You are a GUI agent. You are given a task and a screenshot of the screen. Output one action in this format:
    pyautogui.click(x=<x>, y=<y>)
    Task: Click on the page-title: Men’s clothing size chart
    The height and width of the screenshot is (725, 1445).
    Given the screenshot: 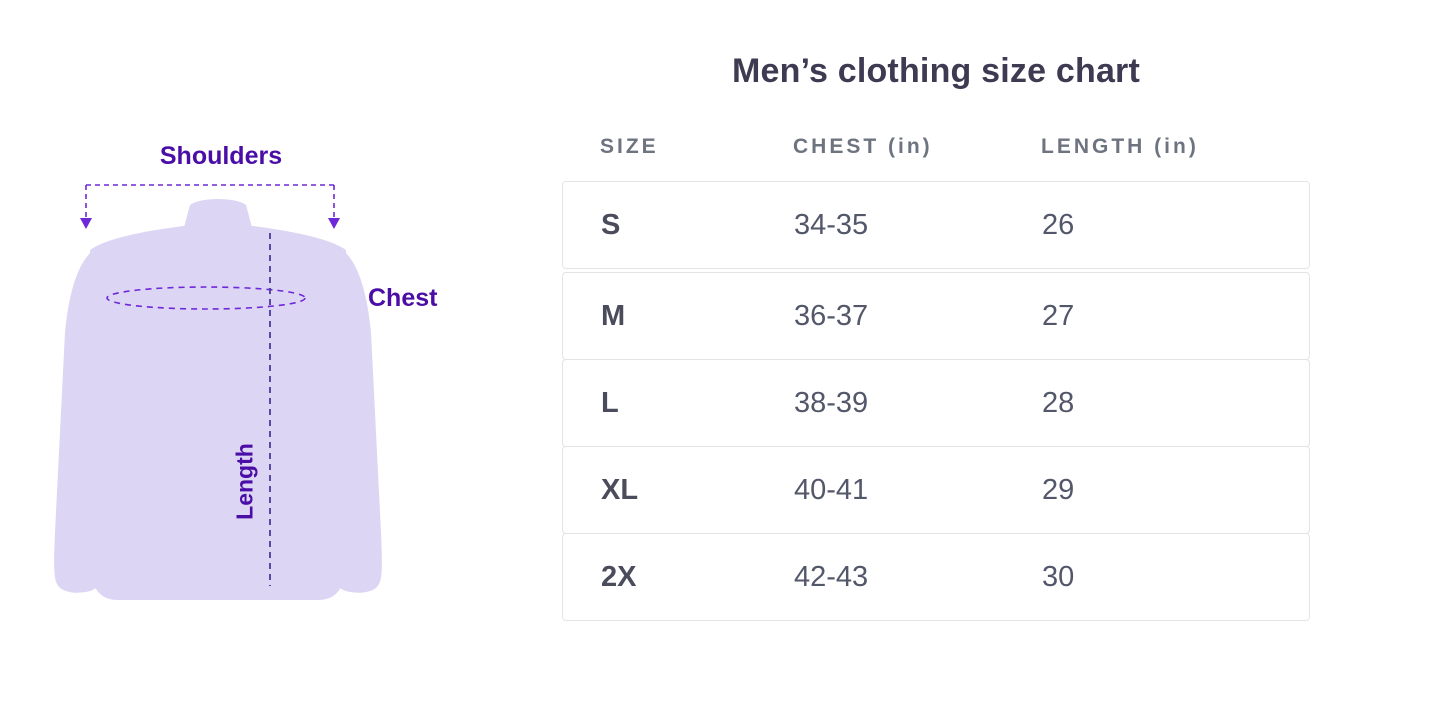 What is the action you would take?
    pyautogui.click(x=936, y=71)
    